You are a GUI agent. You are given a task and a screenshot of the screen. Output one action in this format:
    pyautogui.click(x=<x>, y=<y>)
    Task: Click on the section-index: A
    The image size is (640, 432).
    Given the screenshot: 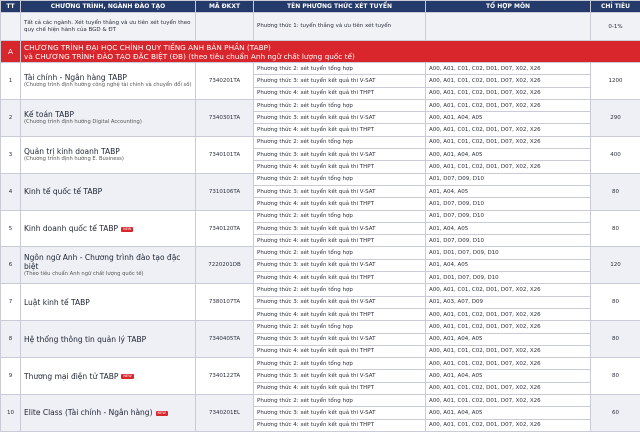 What is the action you would take?
    pyautogui.click(x=11, y=52)
    